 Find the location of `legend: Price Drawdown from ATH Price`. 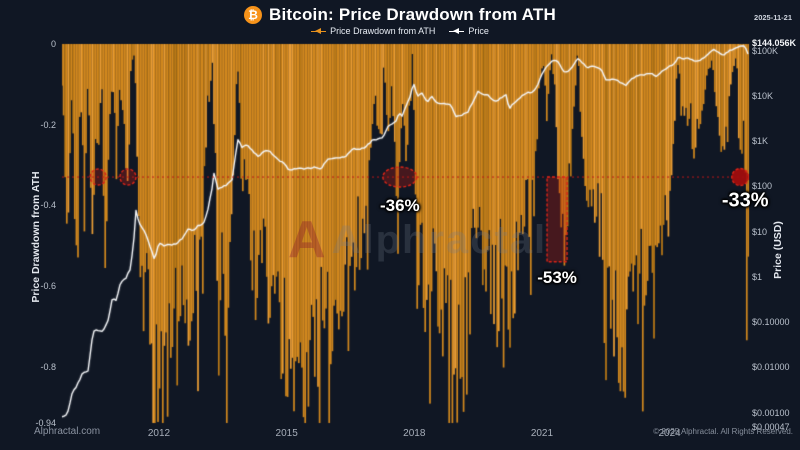

legend: Price Drawdown from ATH Price is located at coordinates (400, 31).